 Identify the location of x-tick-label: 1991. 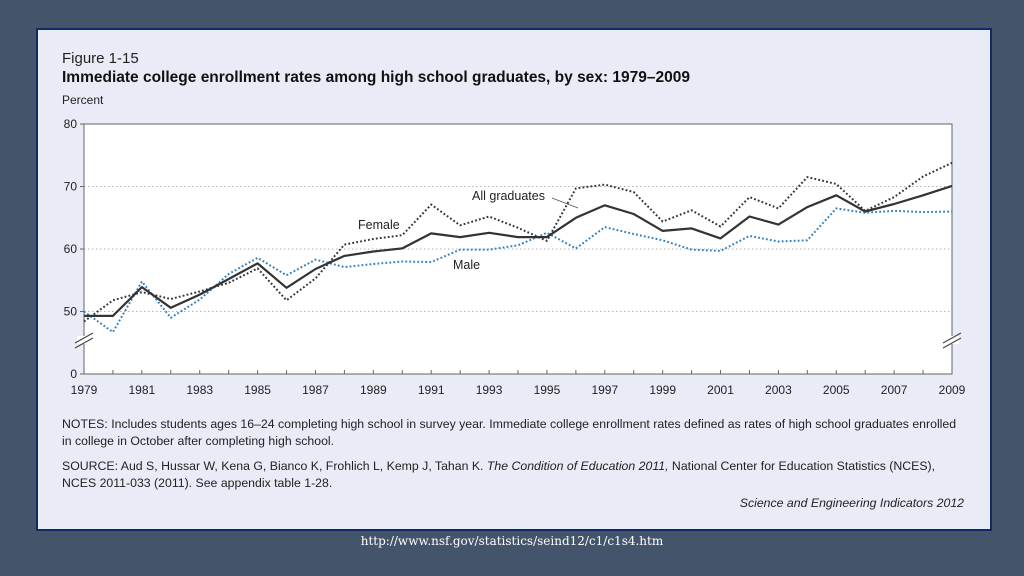
(431, 390).